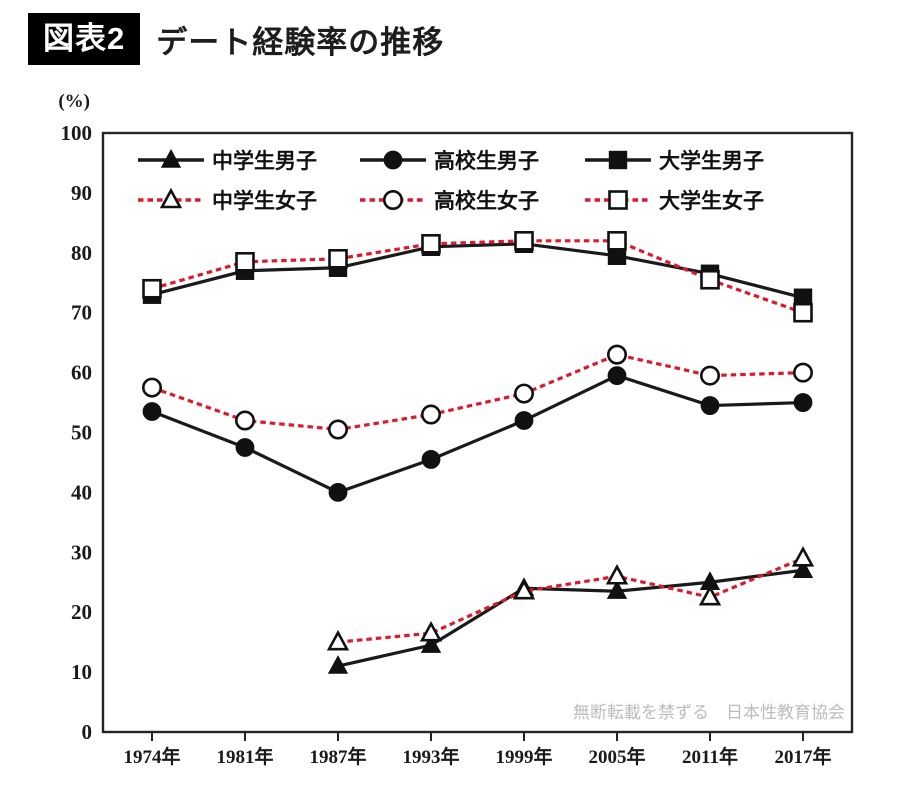 Image resolution: width=900 pixels, height=785 pixels. What do you see at coordinates (264, 201) in the screenshot?
I see `legend-label: 中学生女子` at bounding box center [264, 201].